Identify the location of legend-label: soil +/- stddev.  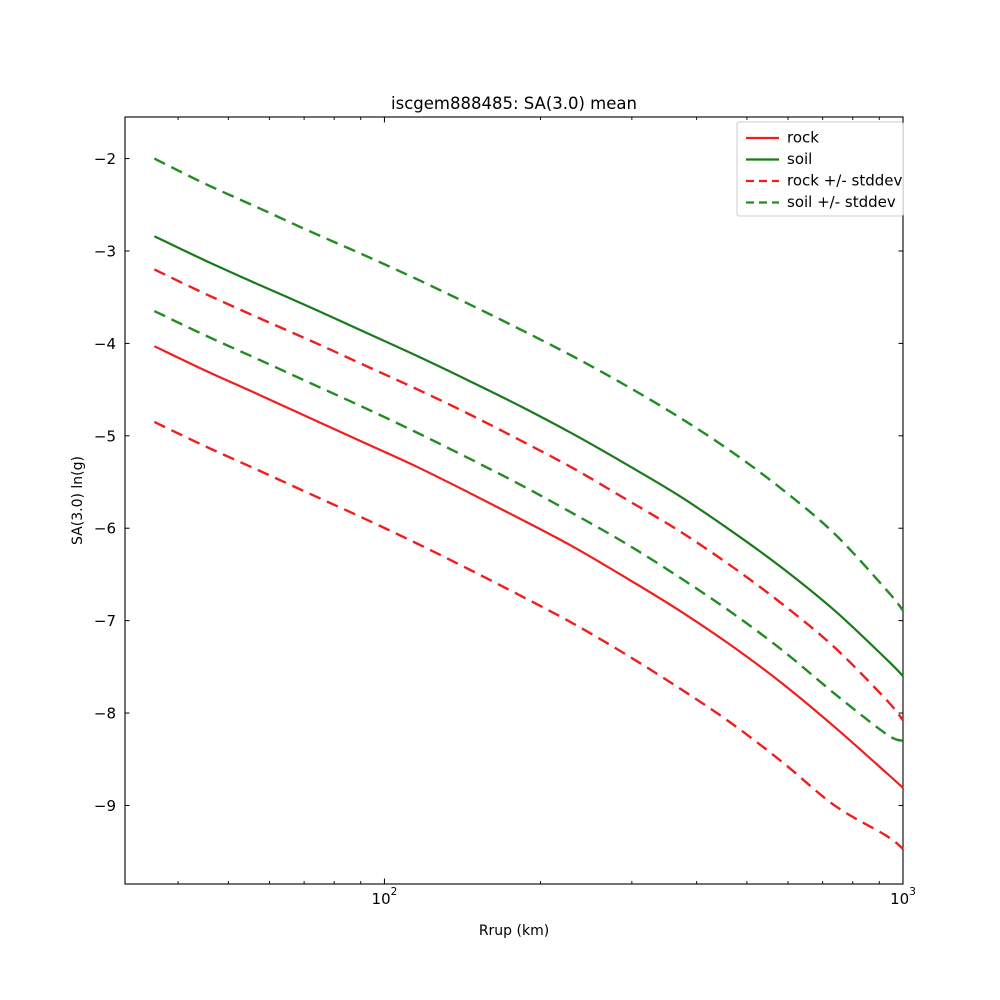
(841, 202).